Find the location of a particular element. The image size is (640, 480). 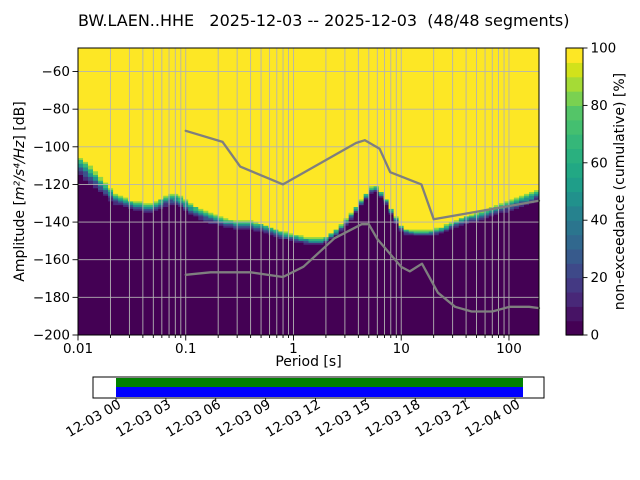

timeline-coverage-data is located at coordinates (319, 392).